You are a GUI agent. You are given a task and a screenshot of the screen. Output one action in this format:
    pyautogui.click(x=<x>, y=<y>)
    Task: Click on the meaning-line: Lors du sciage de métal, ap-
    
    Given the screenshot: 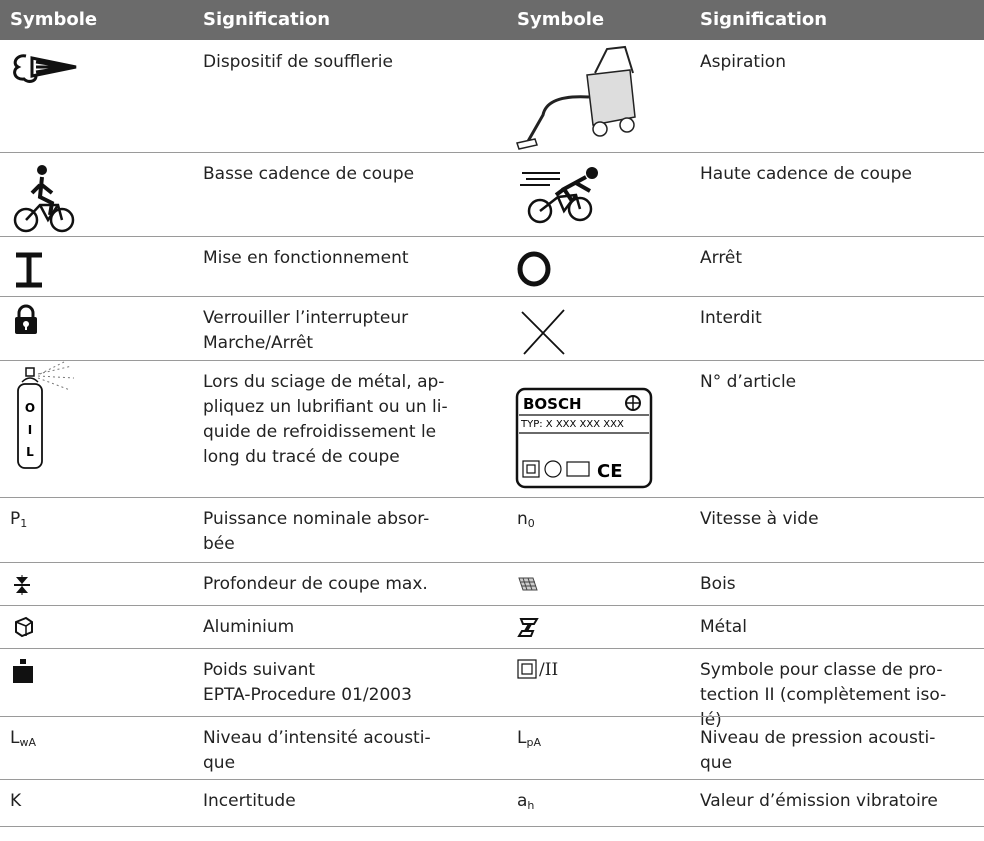 What is the action you would take?
    pyautogui.click(x=324, y=382)
    